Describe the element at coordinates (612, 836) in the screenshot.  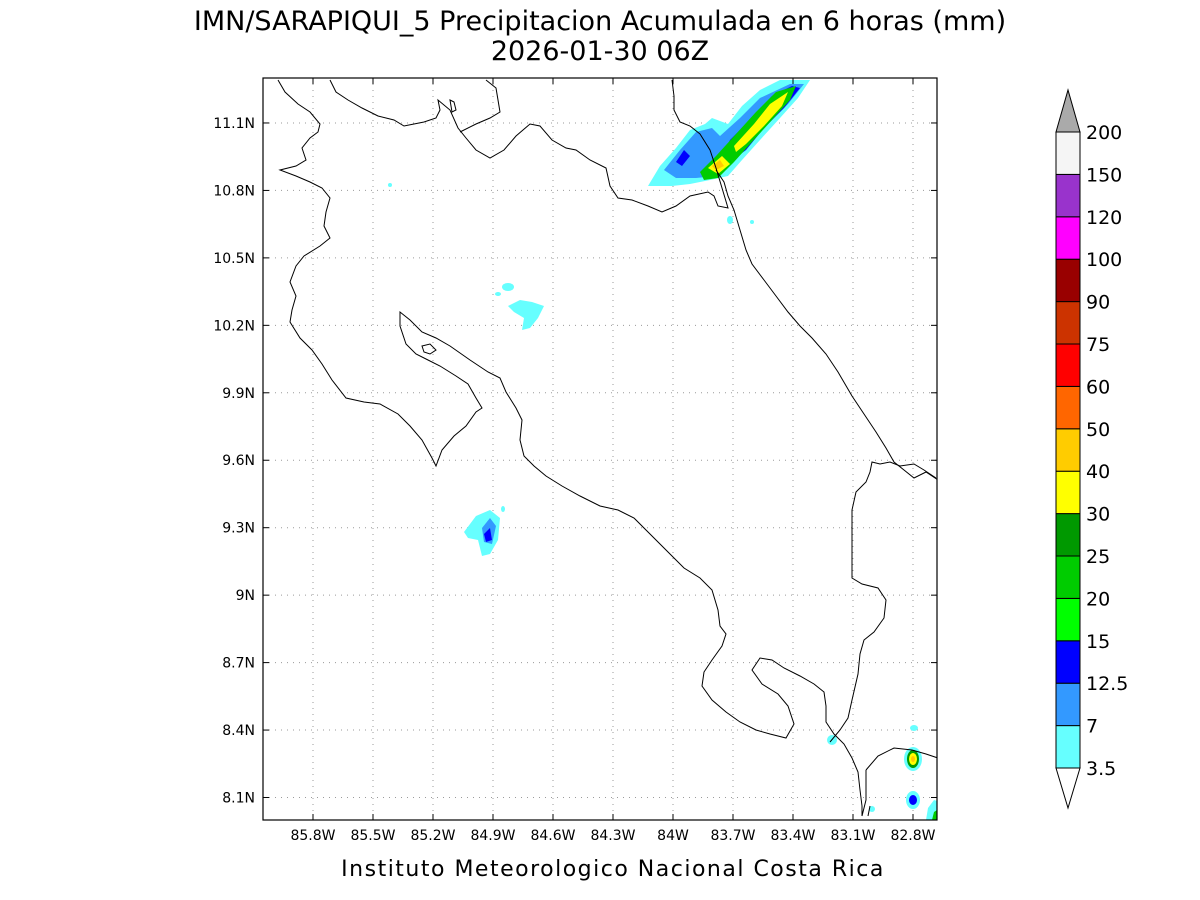
I see `lon-tick-label: 84.3W` at that location.